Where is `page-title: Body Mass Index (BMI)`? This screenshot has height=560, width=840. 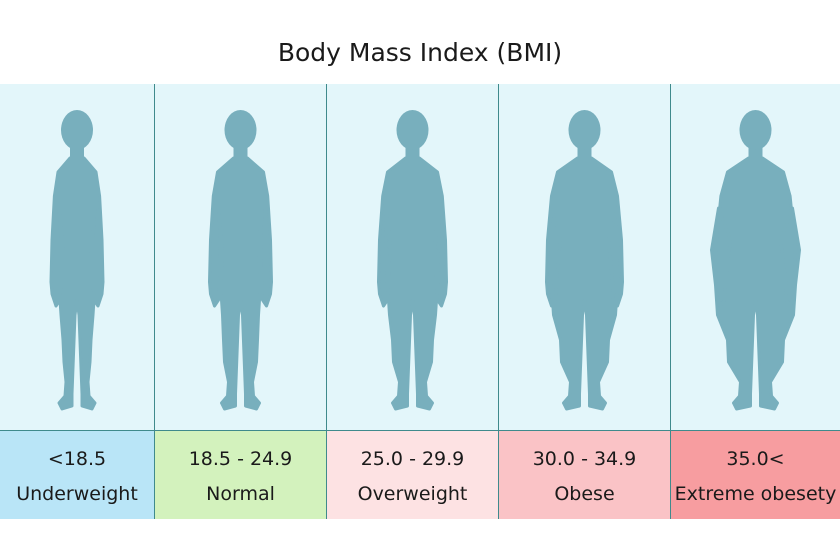
page-title: Body Mass Index (BMI) is located at coordinates (420, 52).